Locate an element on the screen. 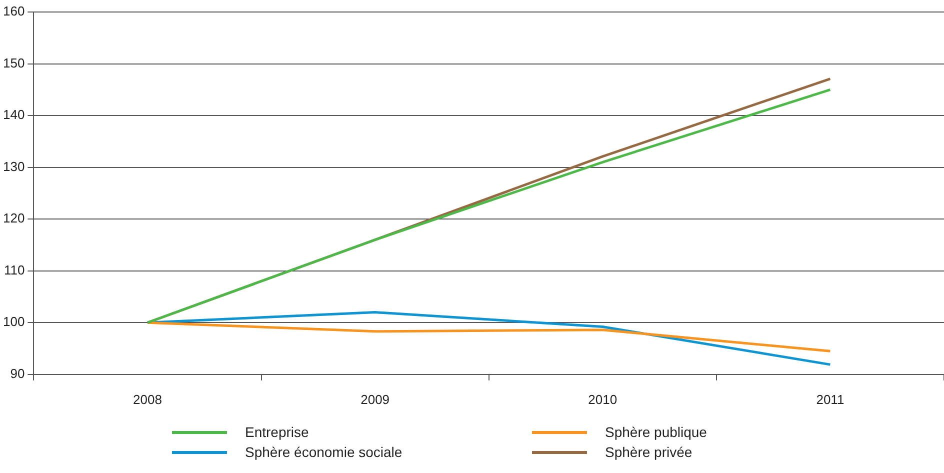 The width and height of the screenshot is (944, 473). y-tick-label: 150 is located at coordinates (13, 62).